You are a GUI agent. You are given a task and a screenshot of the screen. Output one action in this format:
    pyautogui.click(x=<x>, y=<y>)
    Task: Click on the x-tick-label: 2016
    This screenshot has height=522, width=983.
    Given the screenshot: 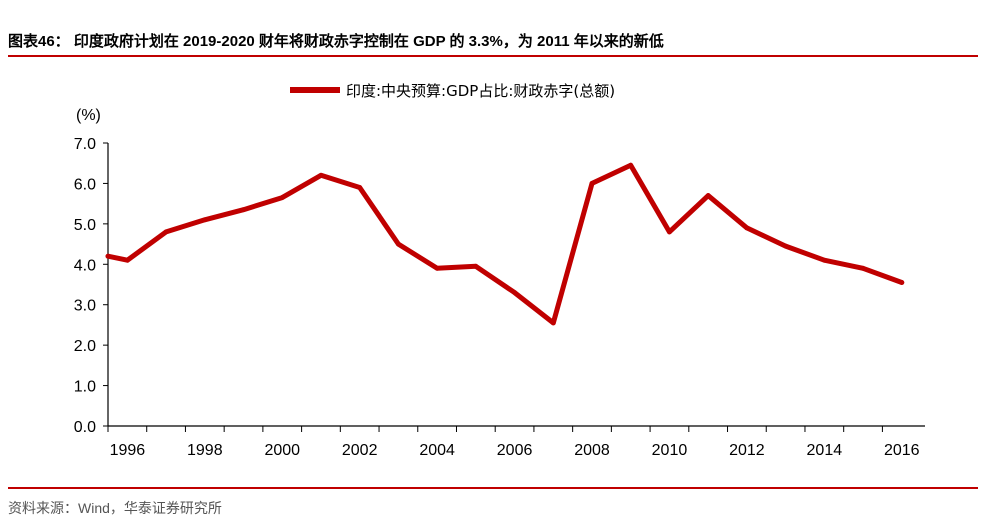 What is the action you would take?
    pyautogui.click(x=902, y=450)
    